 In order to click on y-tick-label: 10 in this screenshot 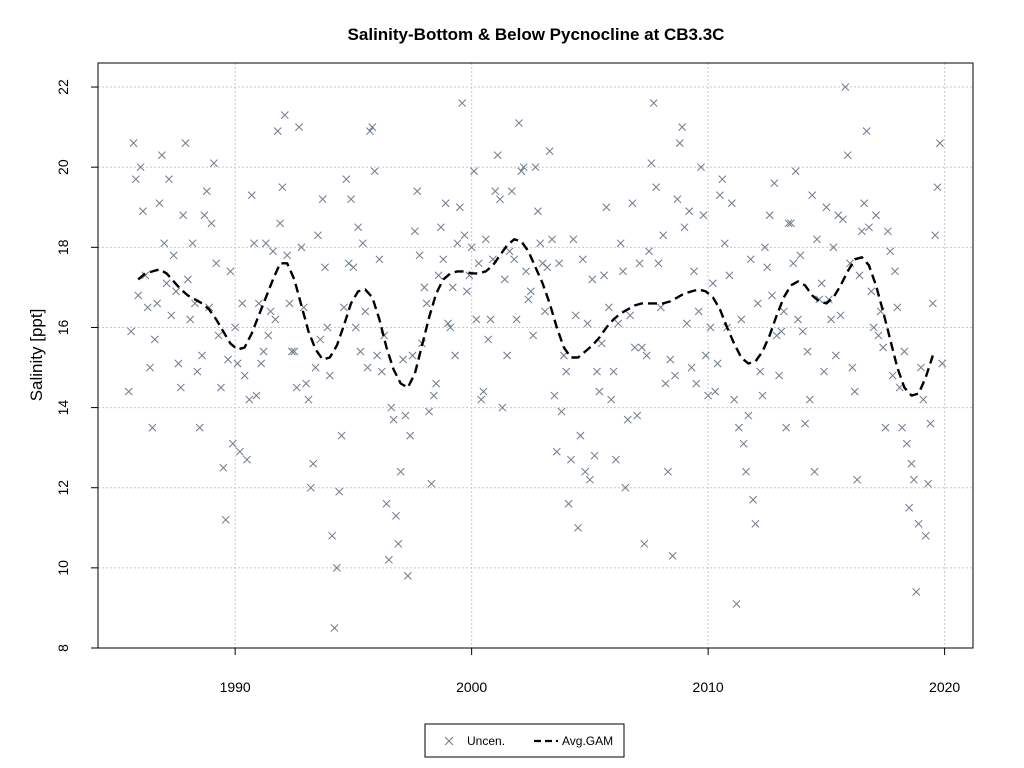, I will do `click(63, 568)`.